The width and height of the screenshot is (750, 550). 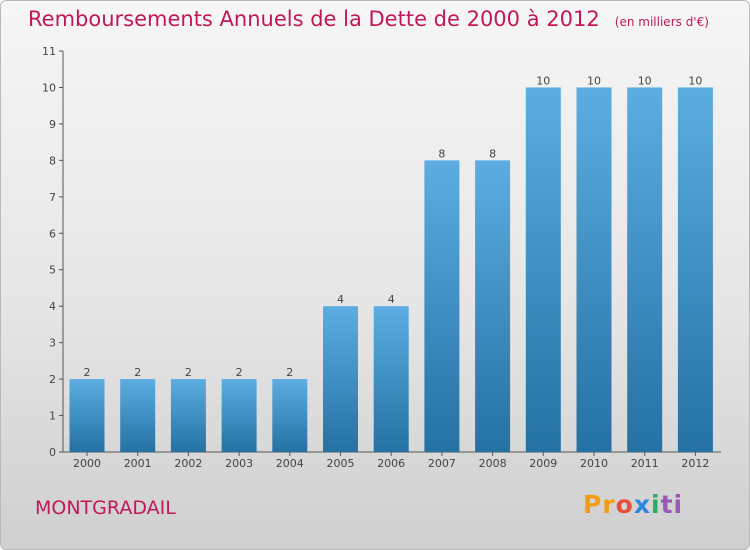 I want to click on x-tick-label: 2000, so click(x=87, y=463).